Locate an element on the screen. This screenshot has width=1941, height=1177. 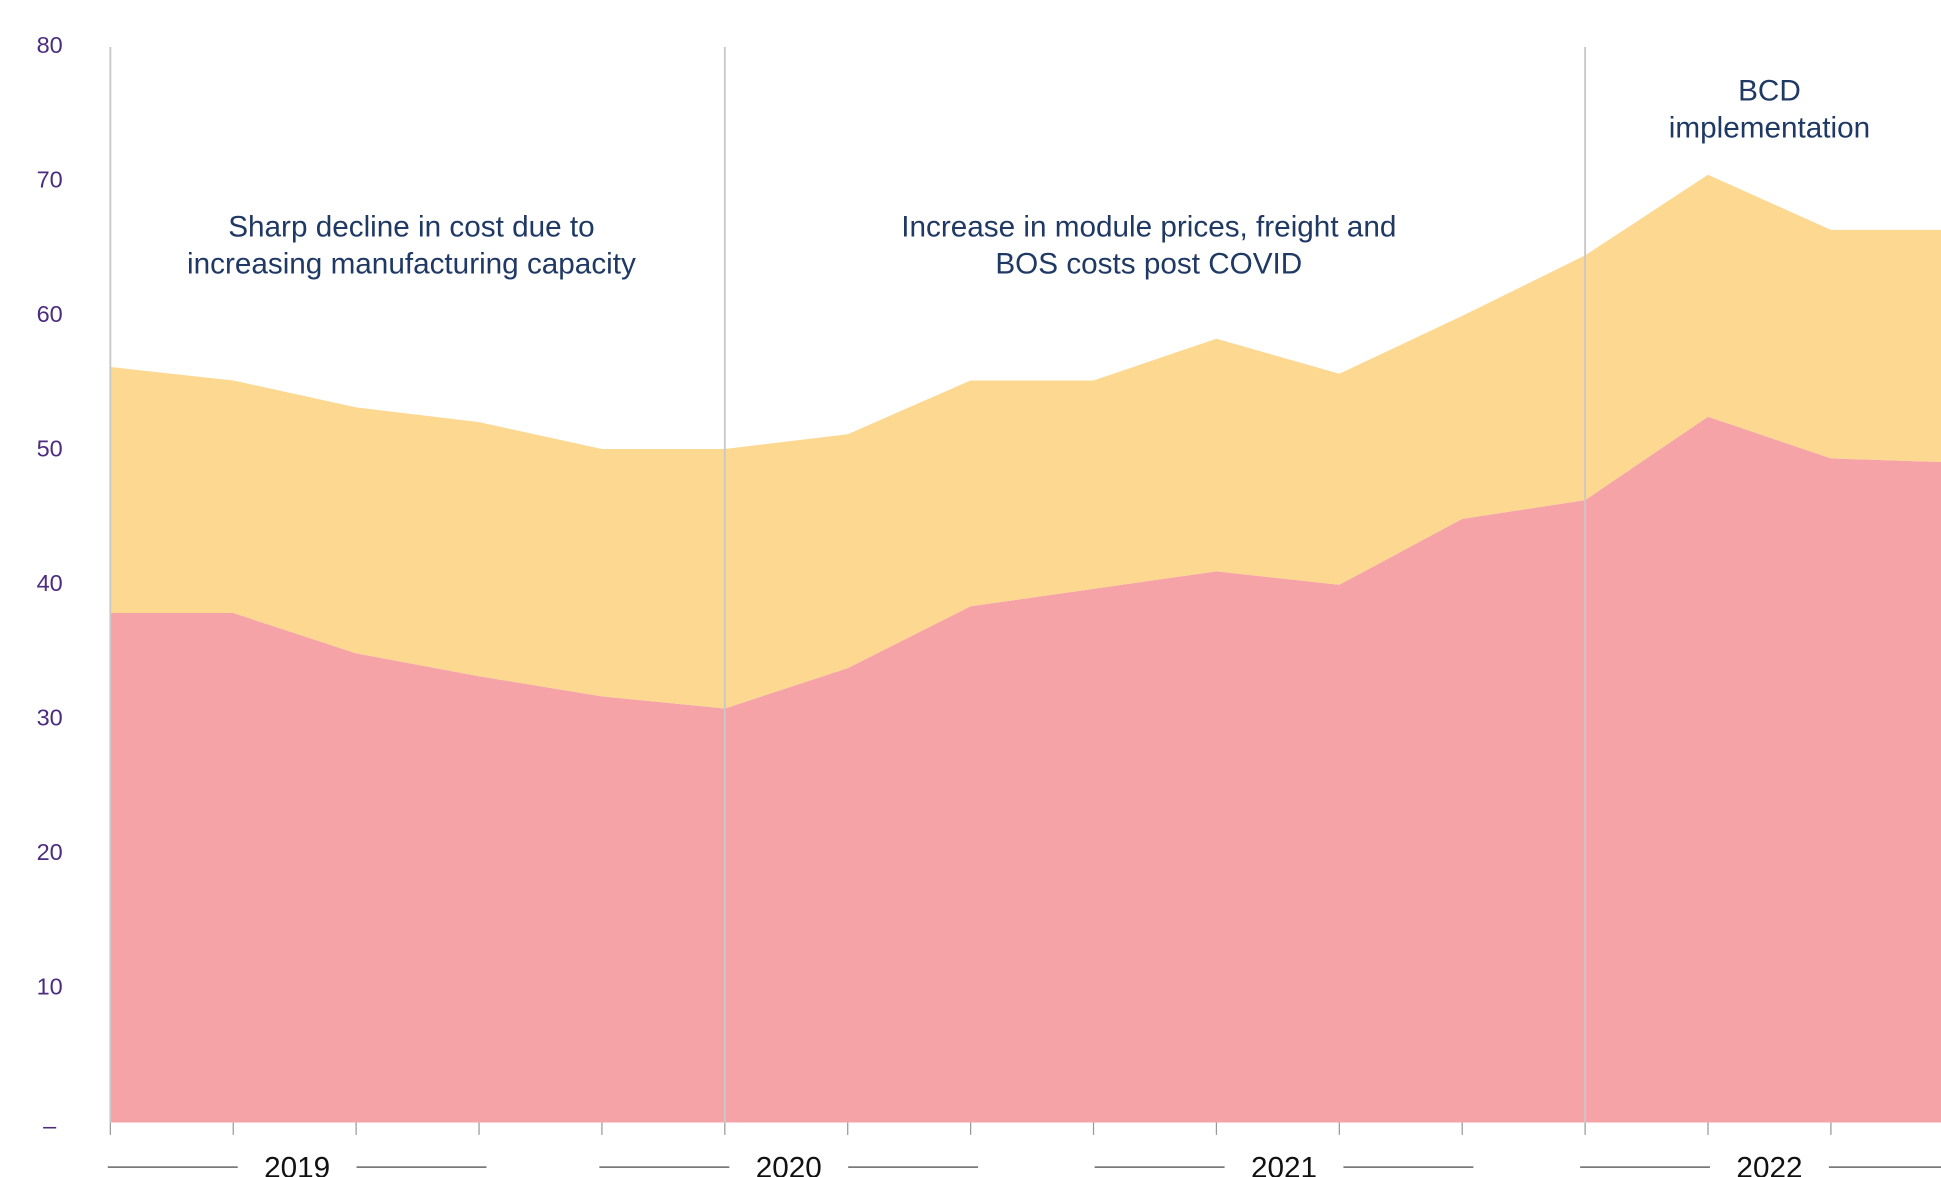
y-tick-label: 80 is located at coordinates (50, 45).